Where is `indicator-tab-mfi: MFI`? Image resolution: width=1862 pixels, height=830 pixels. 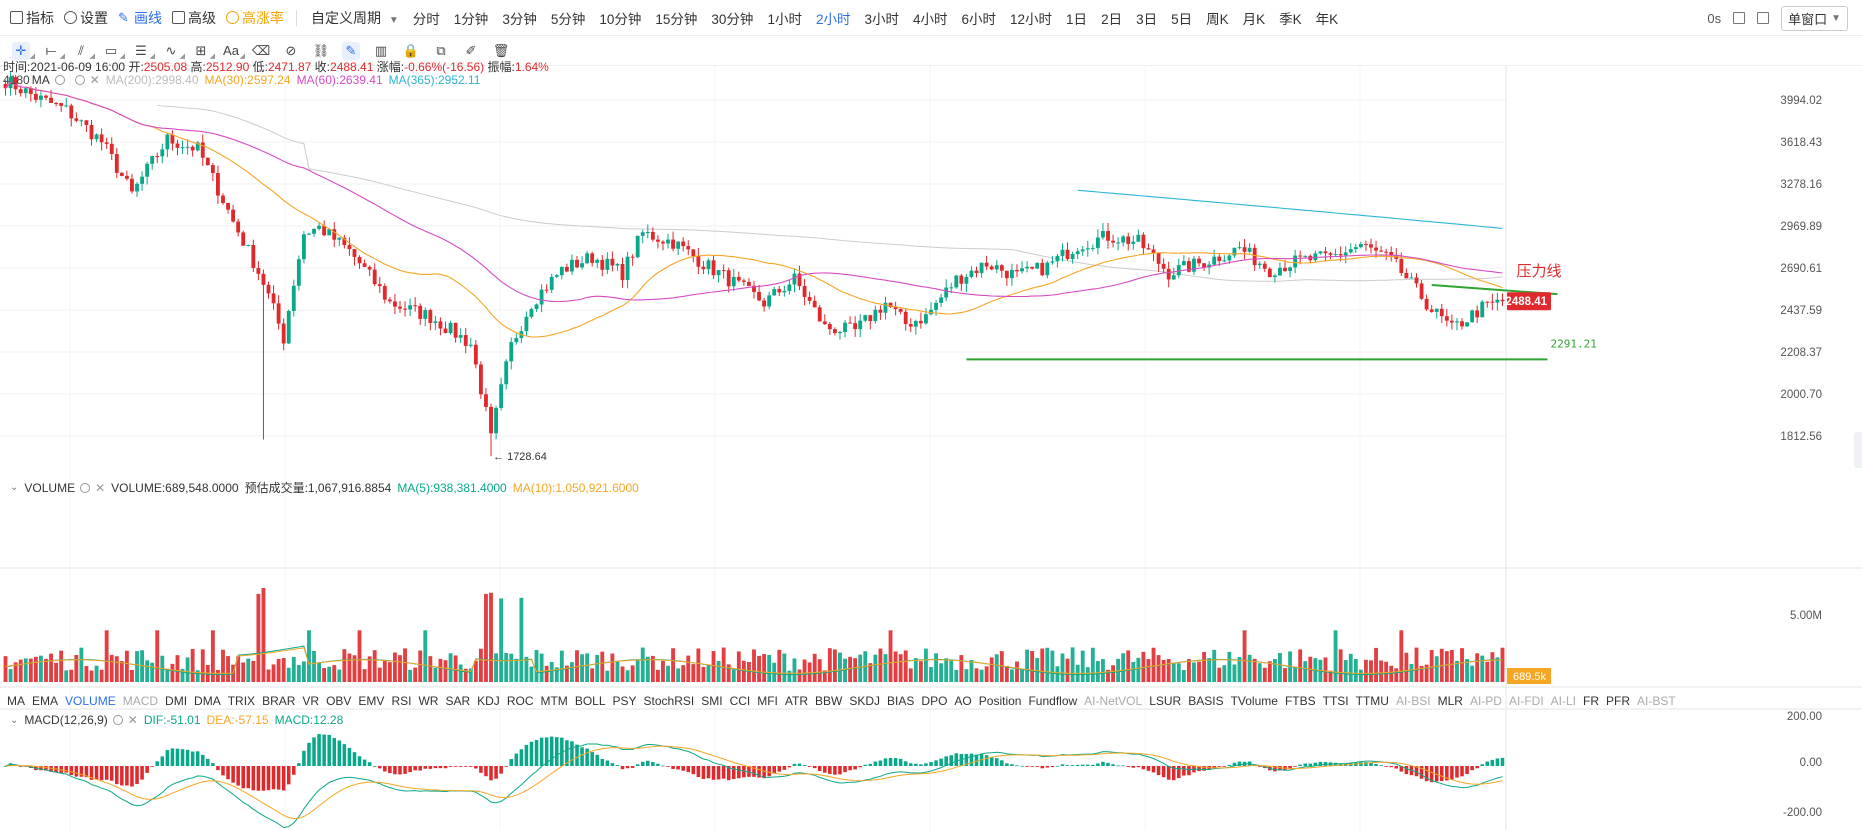
indicator-tab-mfi: MFI is located at coordinates (767, 701).